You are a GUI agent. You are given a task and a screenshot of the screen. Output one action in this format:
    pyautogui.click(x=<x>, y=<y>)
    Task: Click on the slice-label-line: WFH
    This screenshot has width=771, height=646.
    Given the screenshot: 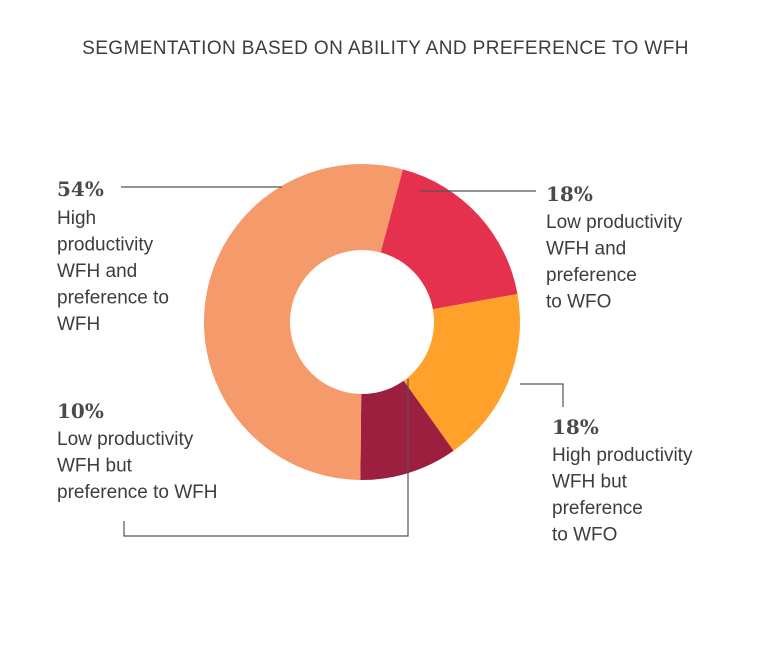 What is the action you would take?
    pyautogui.click(x=78, y=324)
    